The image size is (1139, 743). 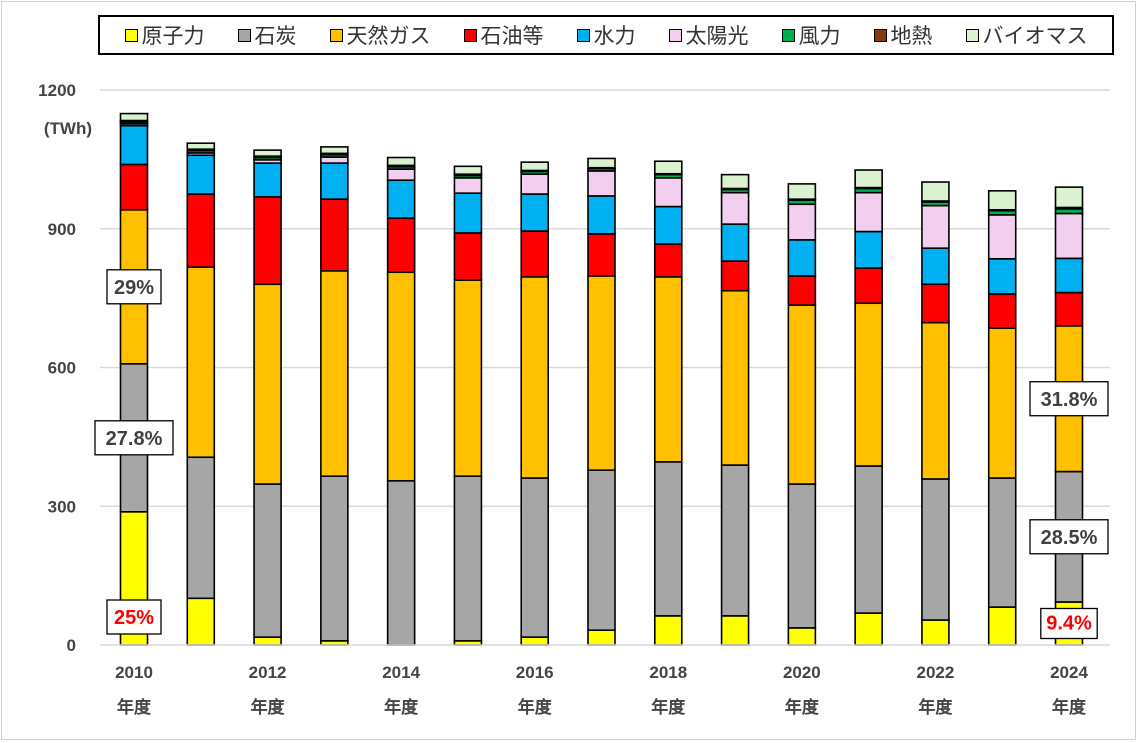 What do you see at coordinates (164, 35) in the screenshot?
I see `legend-item: 原子力` at bounding box center [164, 35].